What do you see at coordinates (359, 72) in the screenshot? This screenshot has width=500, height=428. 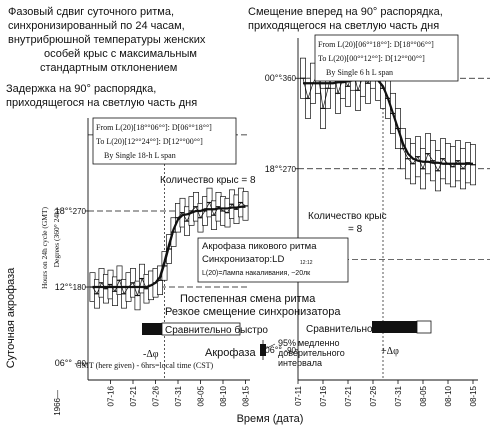 I see `right-schedule-by: By Single 6 h L span` at bounding box center [359, 72].